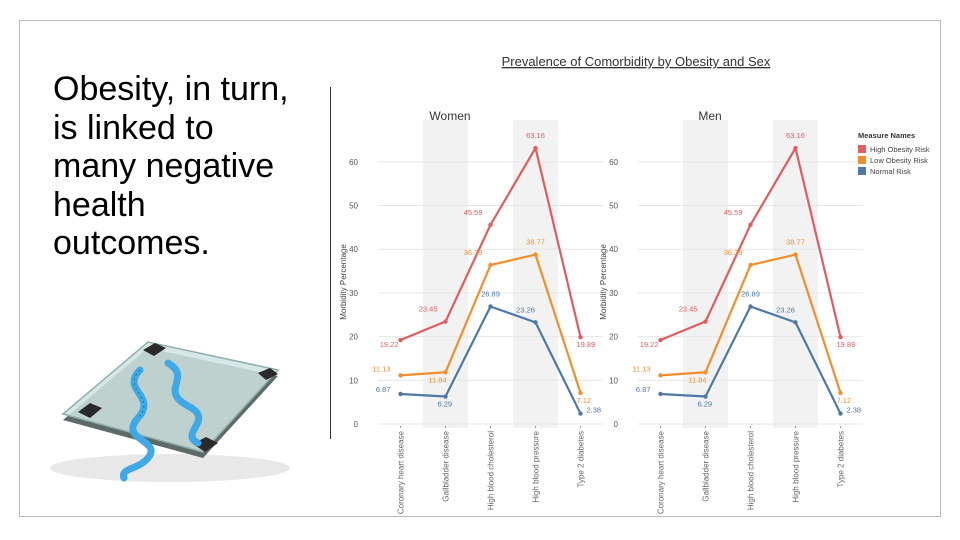 The width and height of the screenshot is (960, 540). What do you see at coordinates (536, 466) in the screenshot?
I see `x-tick-label: High blood pressure` at bounding box center [536, 466].